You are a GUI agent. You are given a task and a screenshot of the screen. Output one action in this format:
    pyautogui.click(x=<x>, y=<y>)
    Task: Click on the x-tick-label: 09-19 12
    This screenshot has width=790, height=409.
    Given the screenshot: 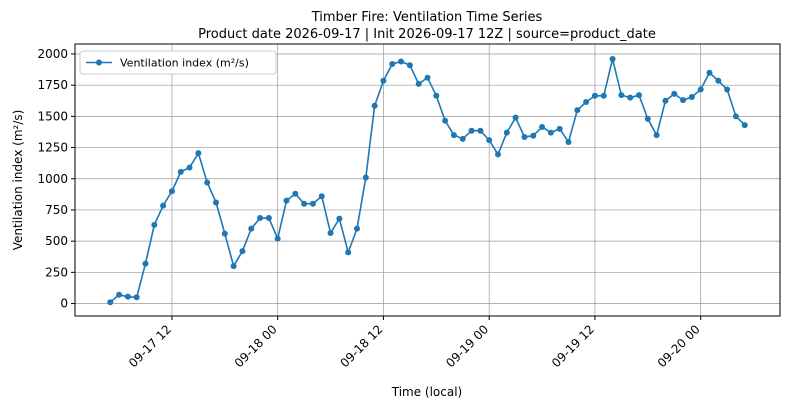 What is the action you would take?
    pyautogui.click(x=573, y=346)
    